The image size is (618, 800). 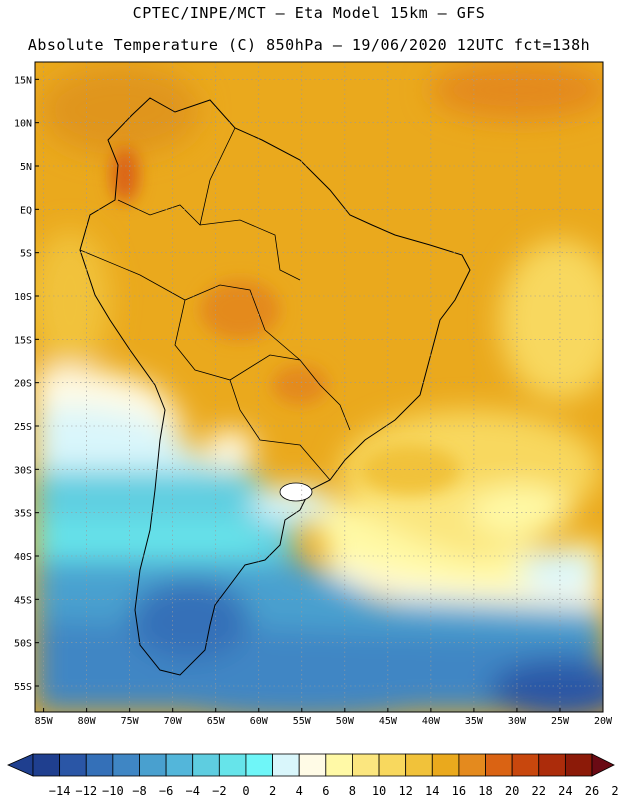 What do you see at coordinates (23, 470) in the screenshot?
I see `lat-tick-label: 30S` at bounding box center [23, 470].